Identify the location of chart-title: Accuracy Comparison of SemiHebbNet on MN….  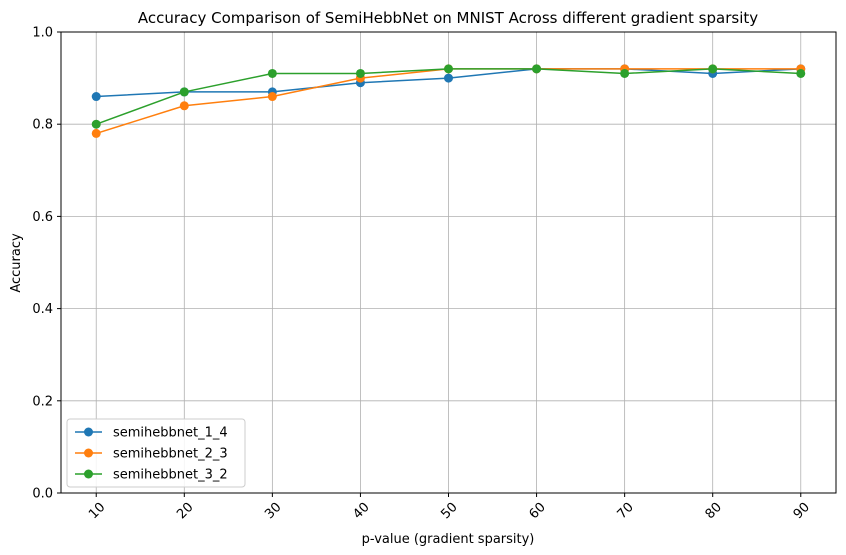
(448, 18).